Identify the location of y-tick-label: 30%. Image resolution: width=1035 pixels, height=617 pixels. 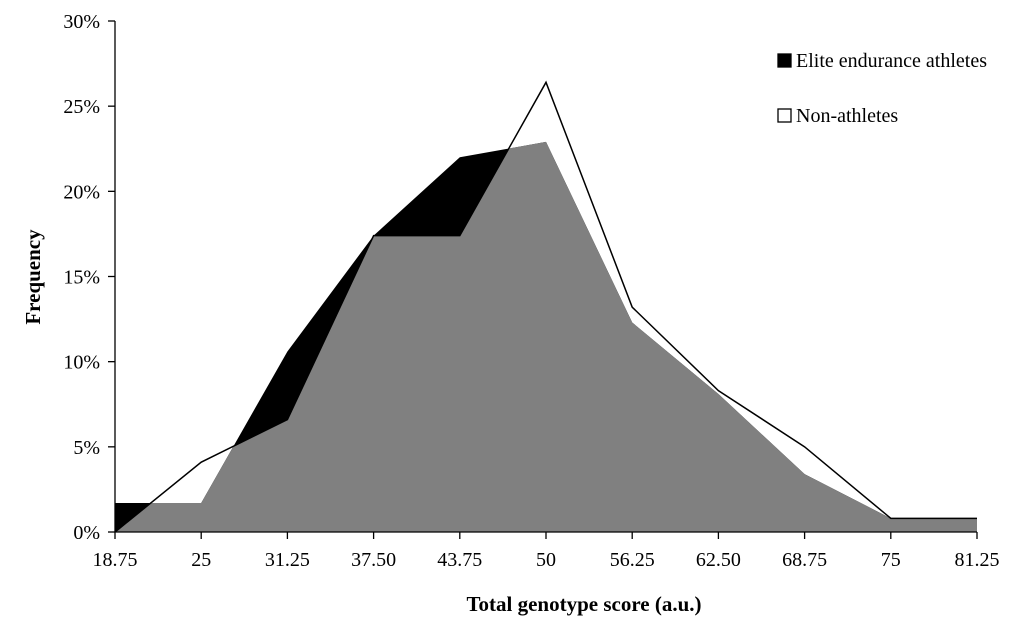
(81, 22).